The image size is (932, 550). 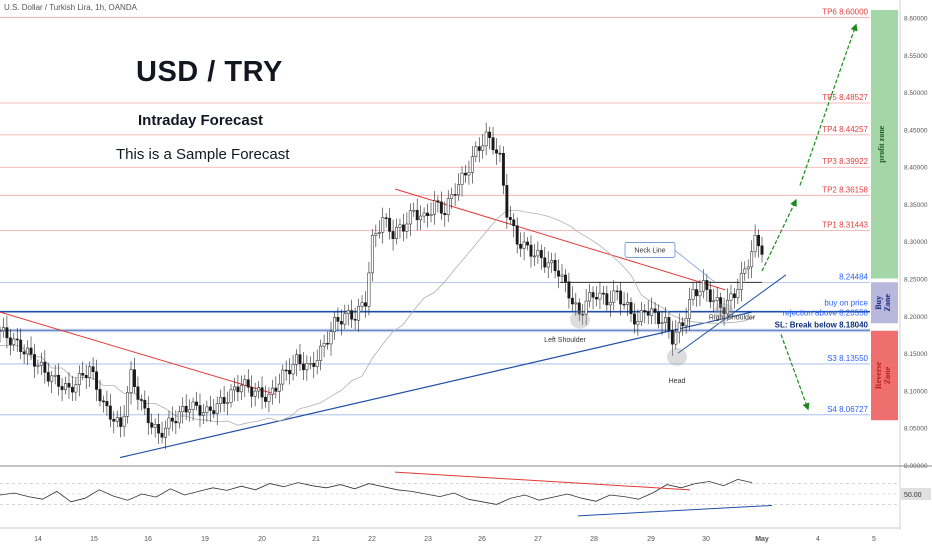 I want to click on annotation-label: Head, so click(x=677, y=381).